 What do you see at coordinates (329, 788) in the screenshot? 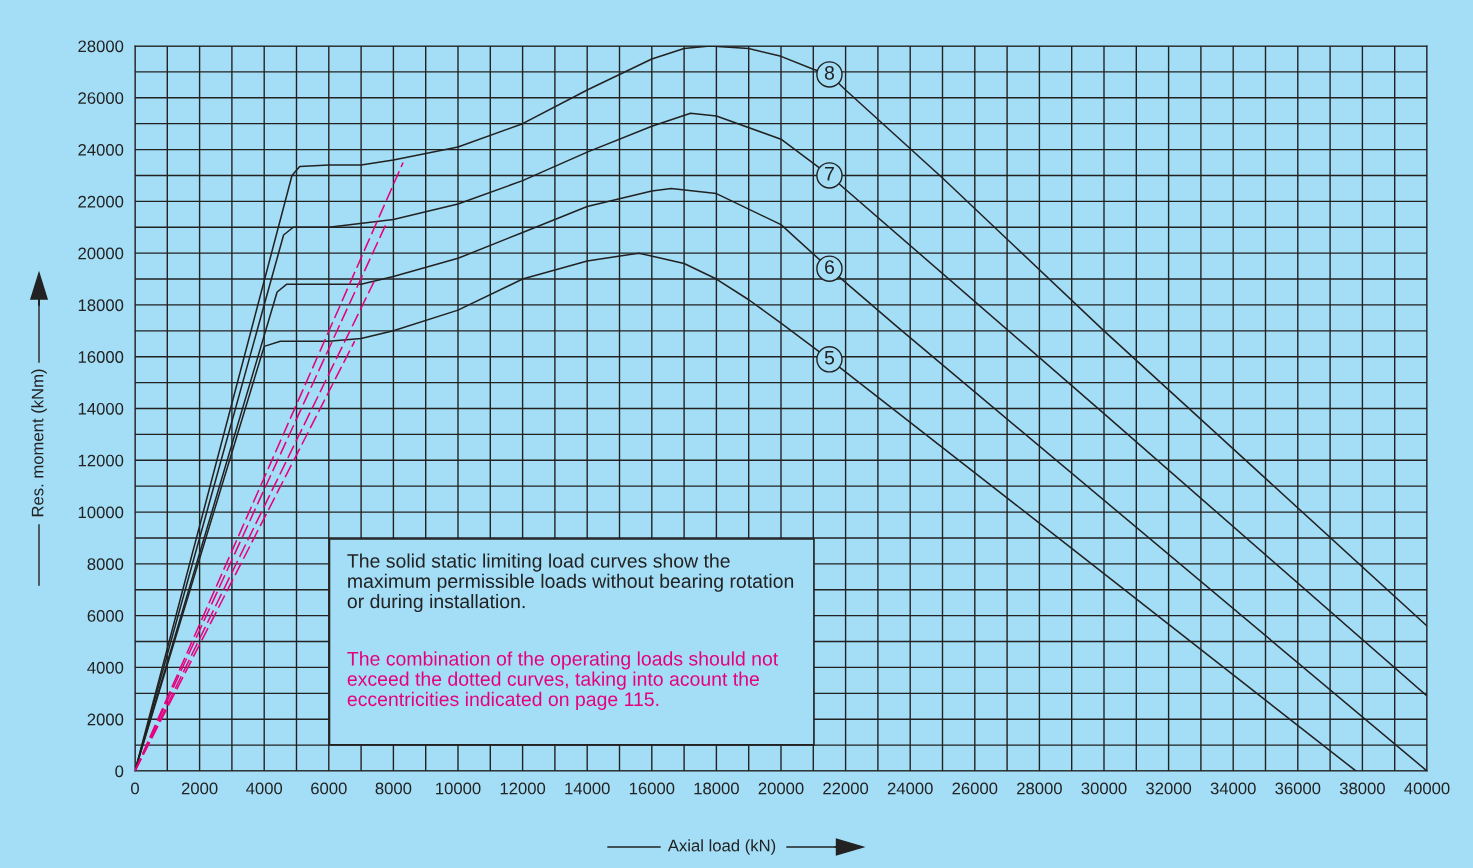
I see `x-tick-label: 6000` at bounding box center [329, 788].